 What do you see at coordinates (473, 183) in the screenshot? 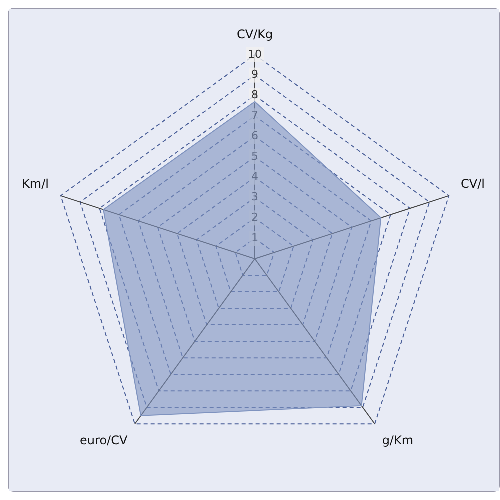
I see `spoke-label: CV/l` at bounding box center [473, 183].